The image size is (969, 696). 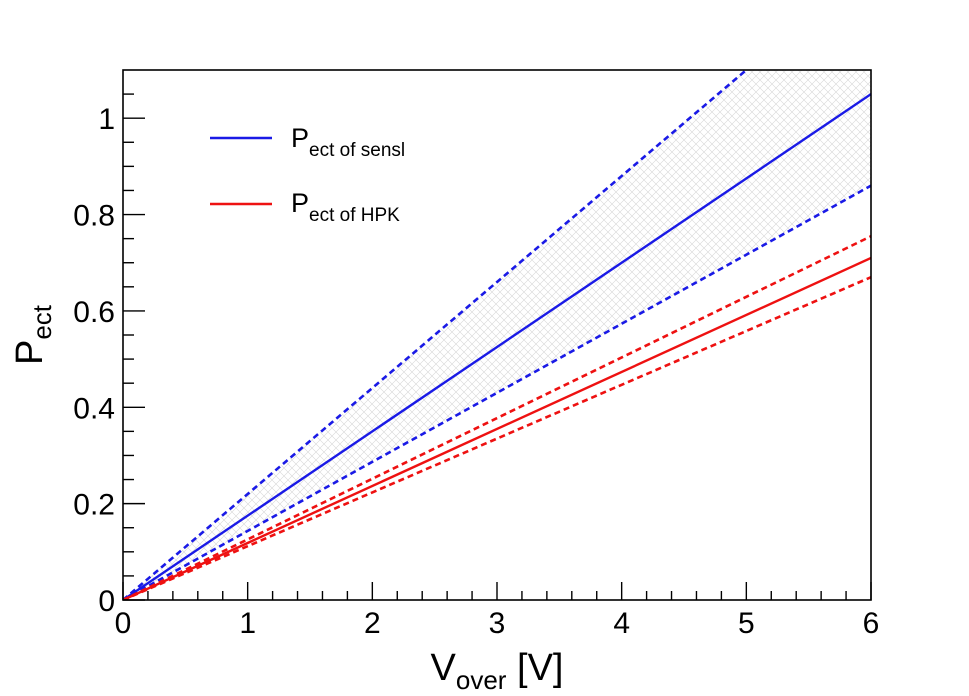 What do you see at coordinates (746, 623) in the screenshot?
I see `x-tick-label: 5` at bounding box center [746, 623].